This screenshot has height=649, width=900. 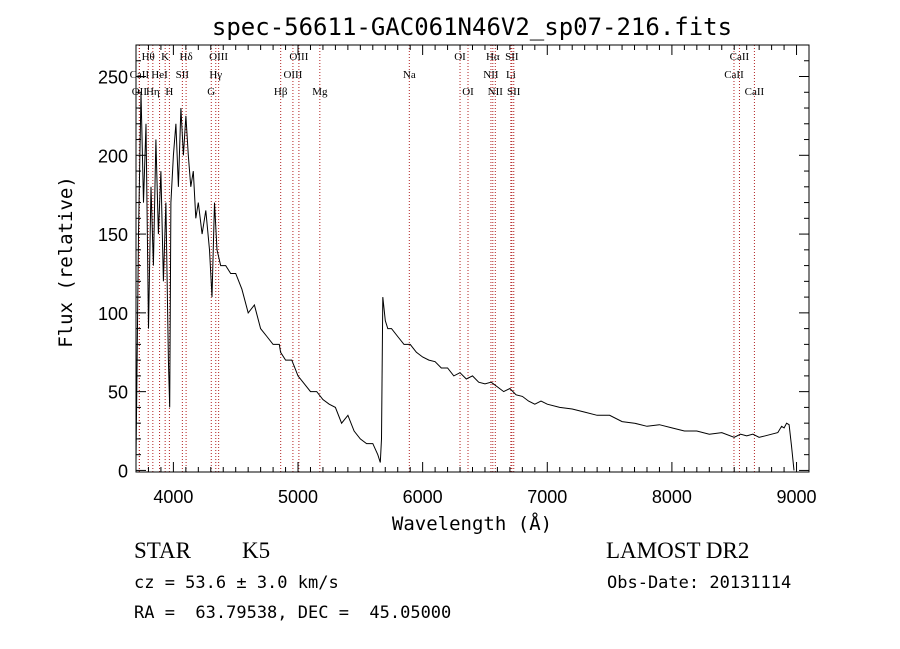 What do you see at coordinates (169, 92) in the screenshot?
I see `spectral-line-label: H` at bounding box center [169, 92].